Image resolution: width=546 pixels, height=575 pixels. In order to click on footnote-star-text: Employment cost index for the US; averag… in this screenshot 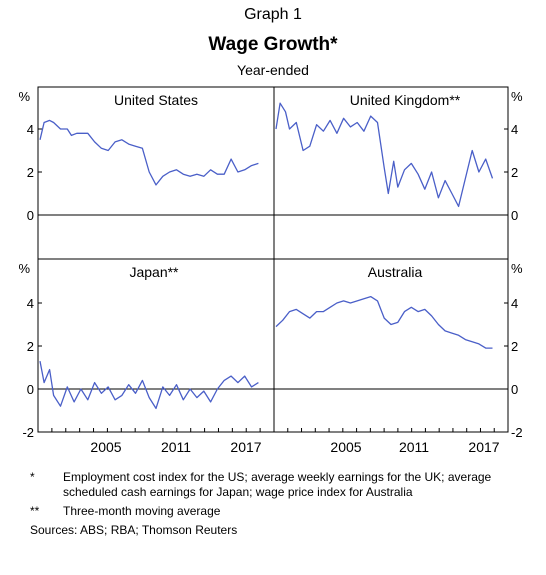, I will do `click(277, 484)`.